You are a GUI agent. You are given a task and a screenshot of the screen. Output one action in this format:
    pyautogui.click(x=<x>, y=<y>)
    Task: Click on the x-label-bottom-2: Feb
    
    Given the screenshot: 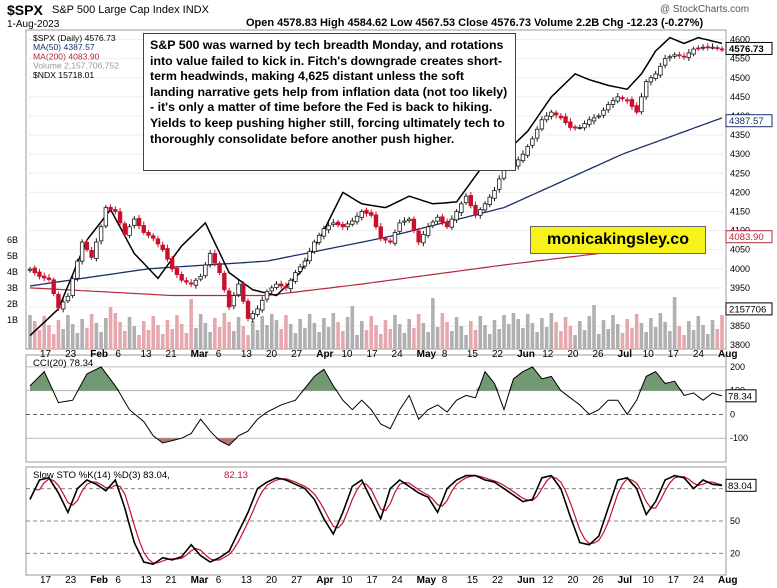 What is the action you would take?
    pyautogui.click(x=99, y=580)
    